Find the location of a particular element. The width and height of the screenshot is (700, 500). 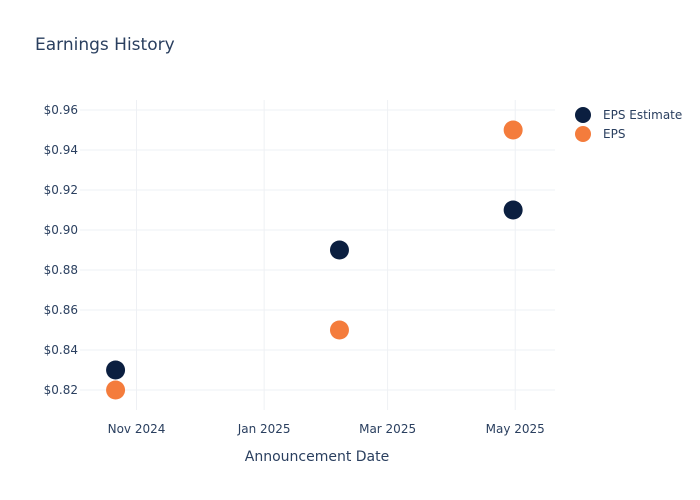

y-tick-label: $0.90 is located at coordinates (61, 230).